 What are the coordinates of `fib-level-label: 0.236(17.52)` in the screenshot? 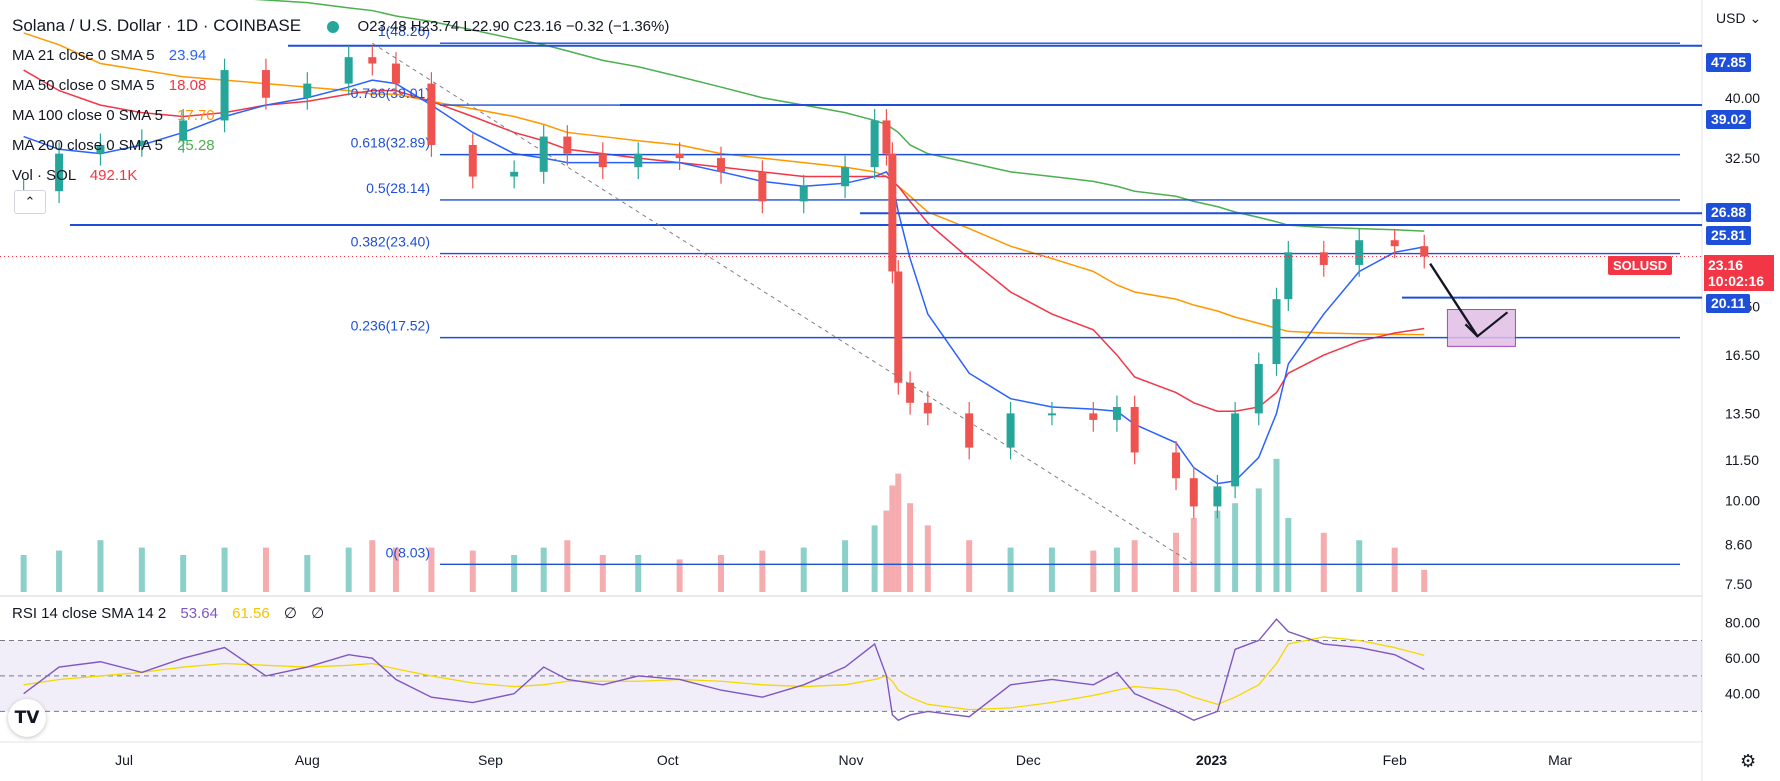 It's located at (390, 326).